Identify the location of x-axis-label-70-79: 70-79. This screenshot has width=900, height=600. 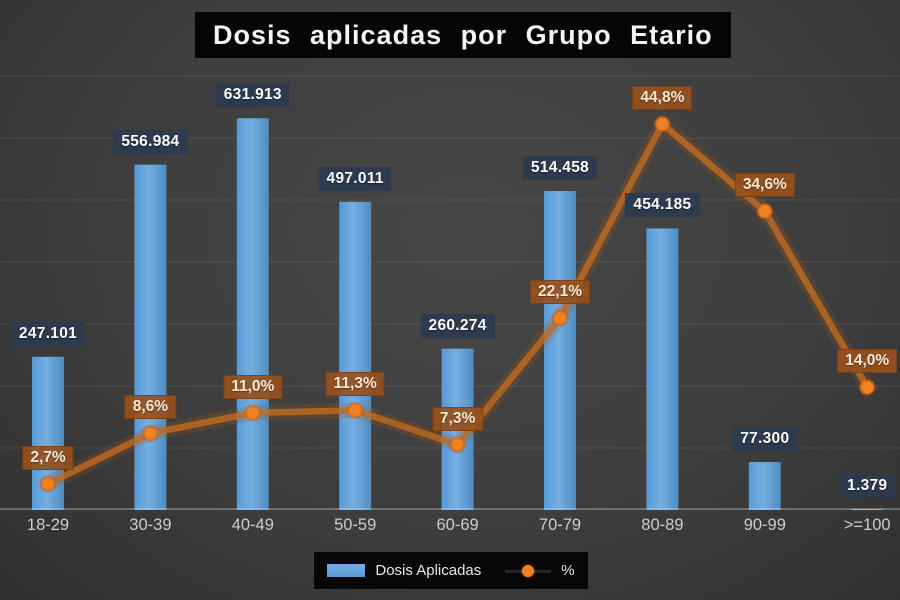
(560, 525).